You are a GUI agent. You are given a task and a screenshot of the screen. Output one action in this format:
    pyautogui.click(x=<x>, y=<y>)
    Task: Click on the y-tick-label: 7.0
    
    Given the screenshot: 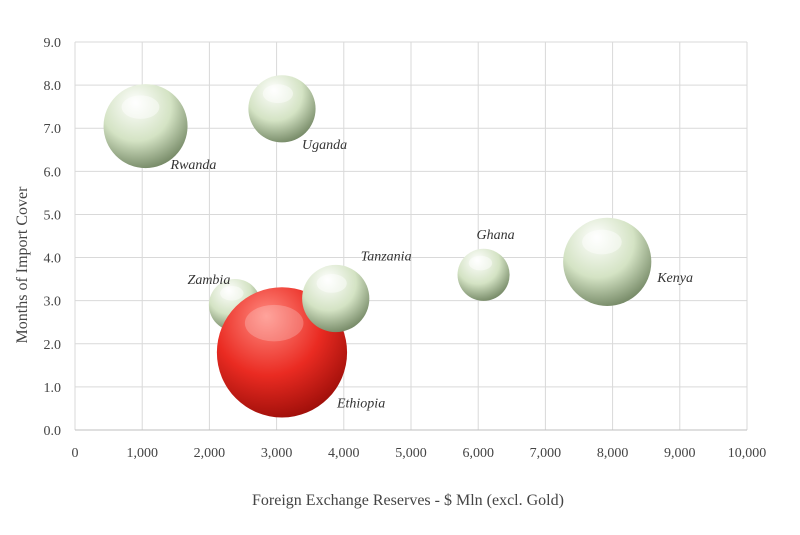 What is the action you would take?
    pyautogui.click(x=53, y=129)
    